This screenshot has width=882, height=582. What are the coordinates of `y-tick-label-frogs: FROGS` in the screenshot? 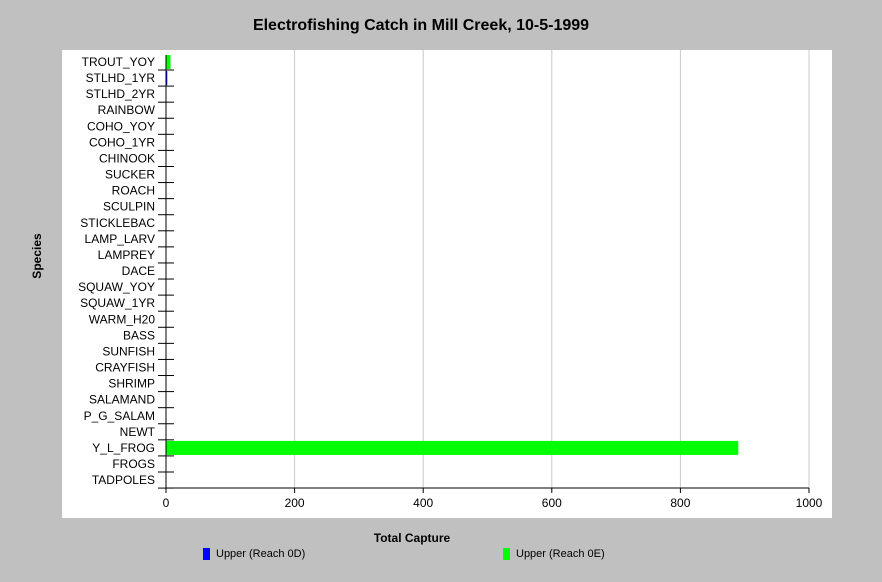 It's located at (133, 464).